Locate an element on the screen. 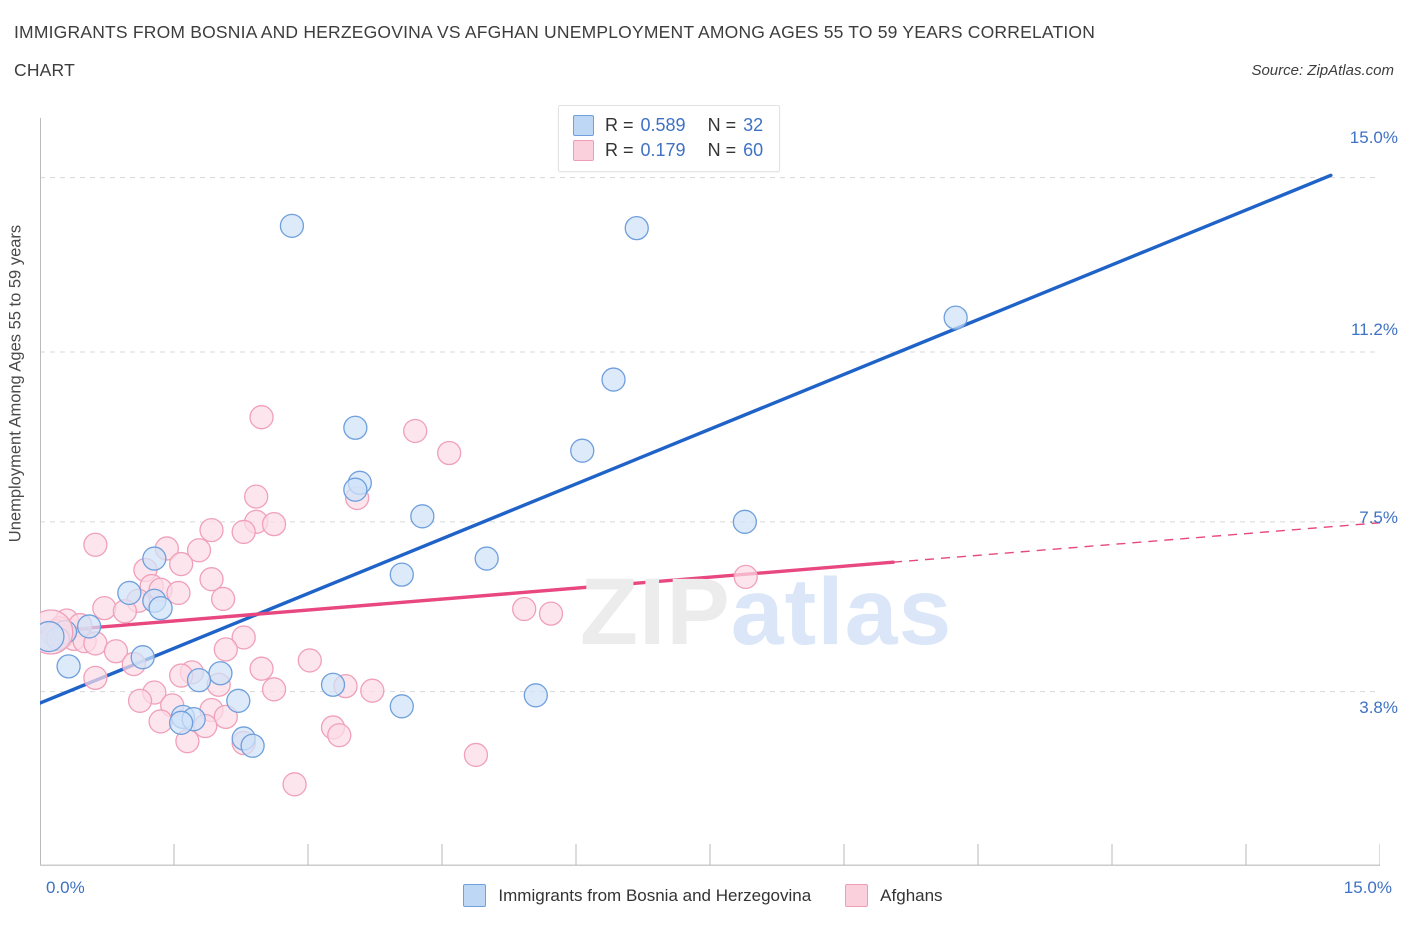 This screenshot has width=1406, height=930. n-label-blue: N = is located at coordinates (722, 125).